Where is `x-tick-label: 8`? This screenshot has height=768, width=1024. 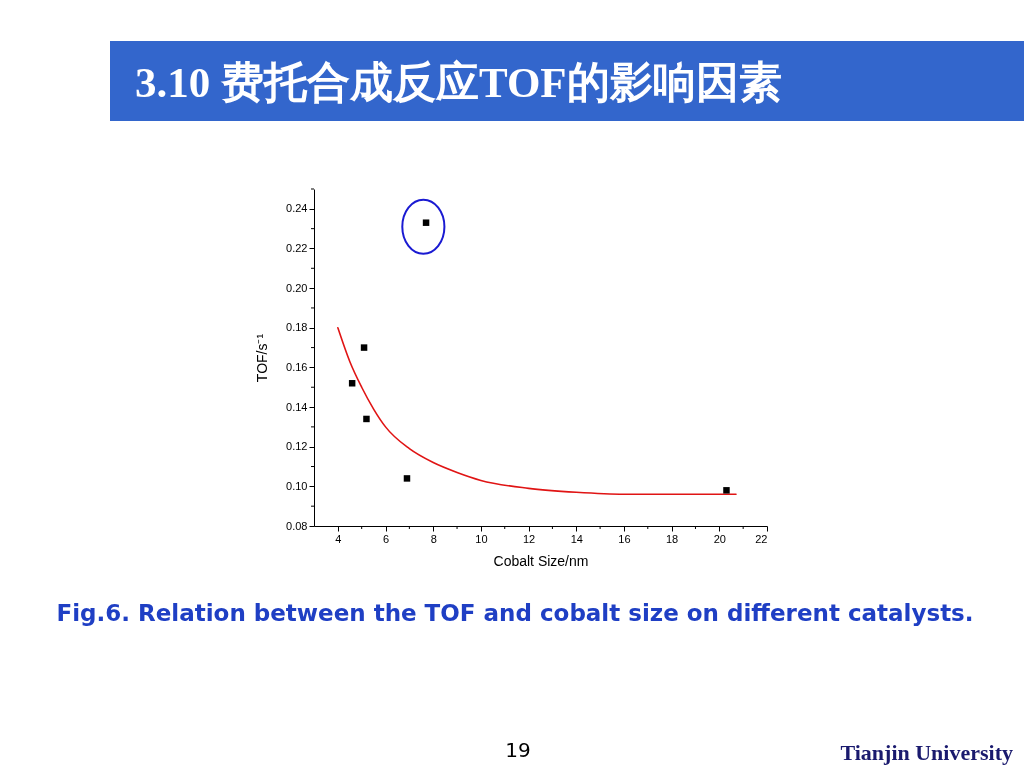
x-tick-label: 8 is located at coordinates (433, 538).